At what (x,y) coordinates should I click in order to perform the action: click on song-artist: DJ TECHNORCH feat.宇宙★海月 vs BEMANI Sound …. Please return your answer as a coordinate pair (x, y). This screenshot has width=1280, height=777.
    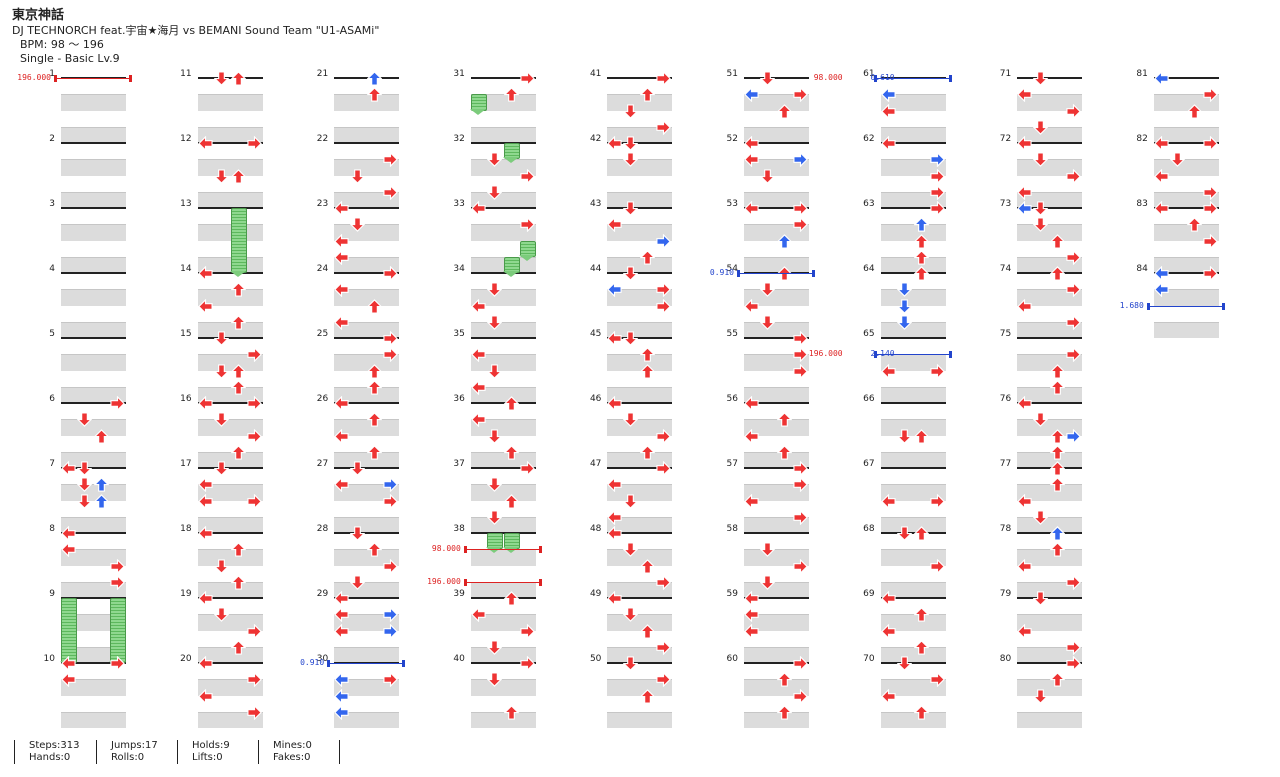
    Looking at the image, I should click on (196, 30).